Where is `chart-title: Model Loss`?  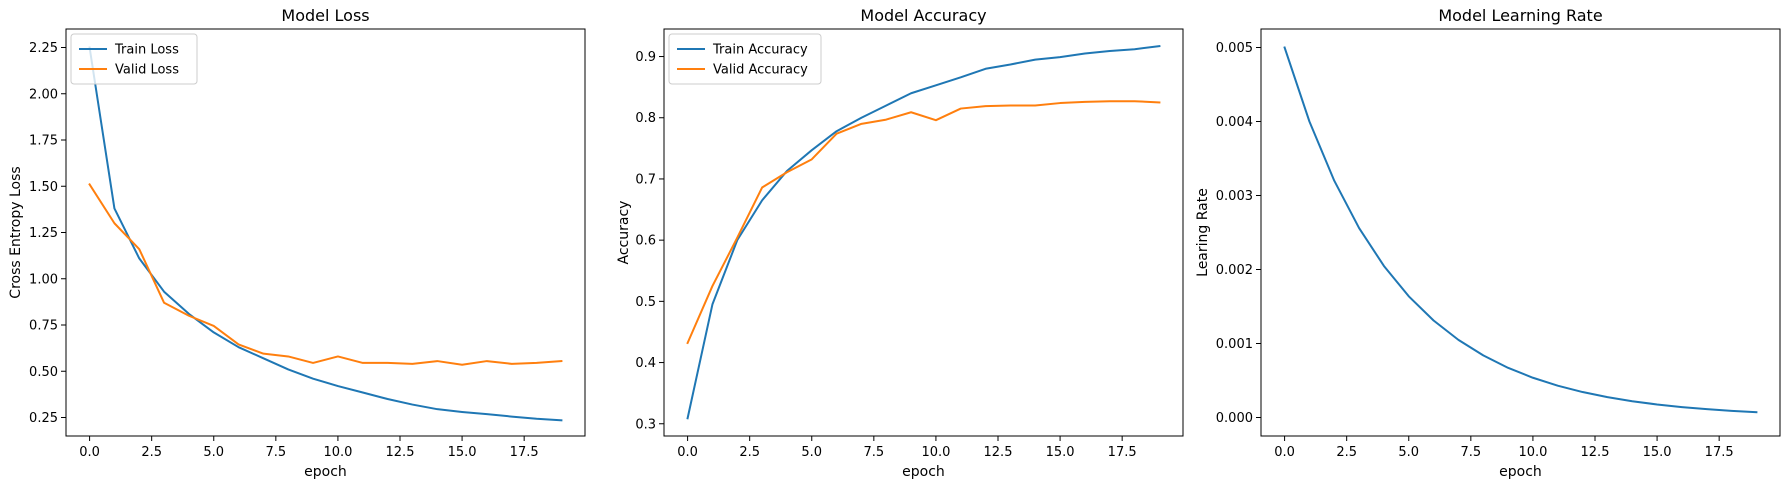 chart-title: Model Loss is located at coordinates (325, 15).